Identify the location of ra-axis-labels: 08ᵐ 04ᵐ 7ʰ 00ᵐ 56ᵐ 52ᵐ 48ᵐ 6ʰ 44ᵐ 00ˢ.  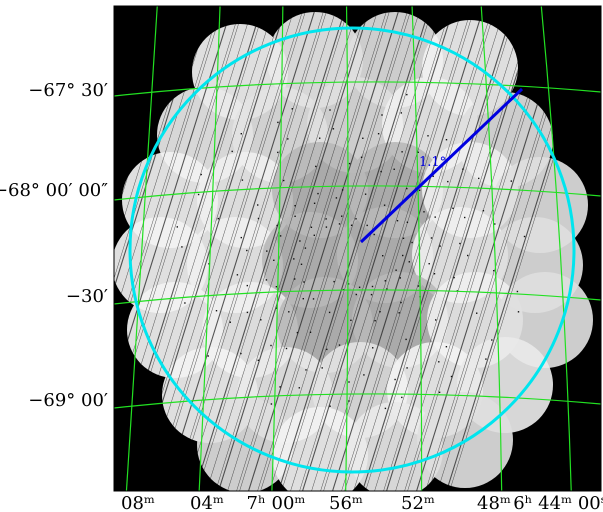
(362, 502).